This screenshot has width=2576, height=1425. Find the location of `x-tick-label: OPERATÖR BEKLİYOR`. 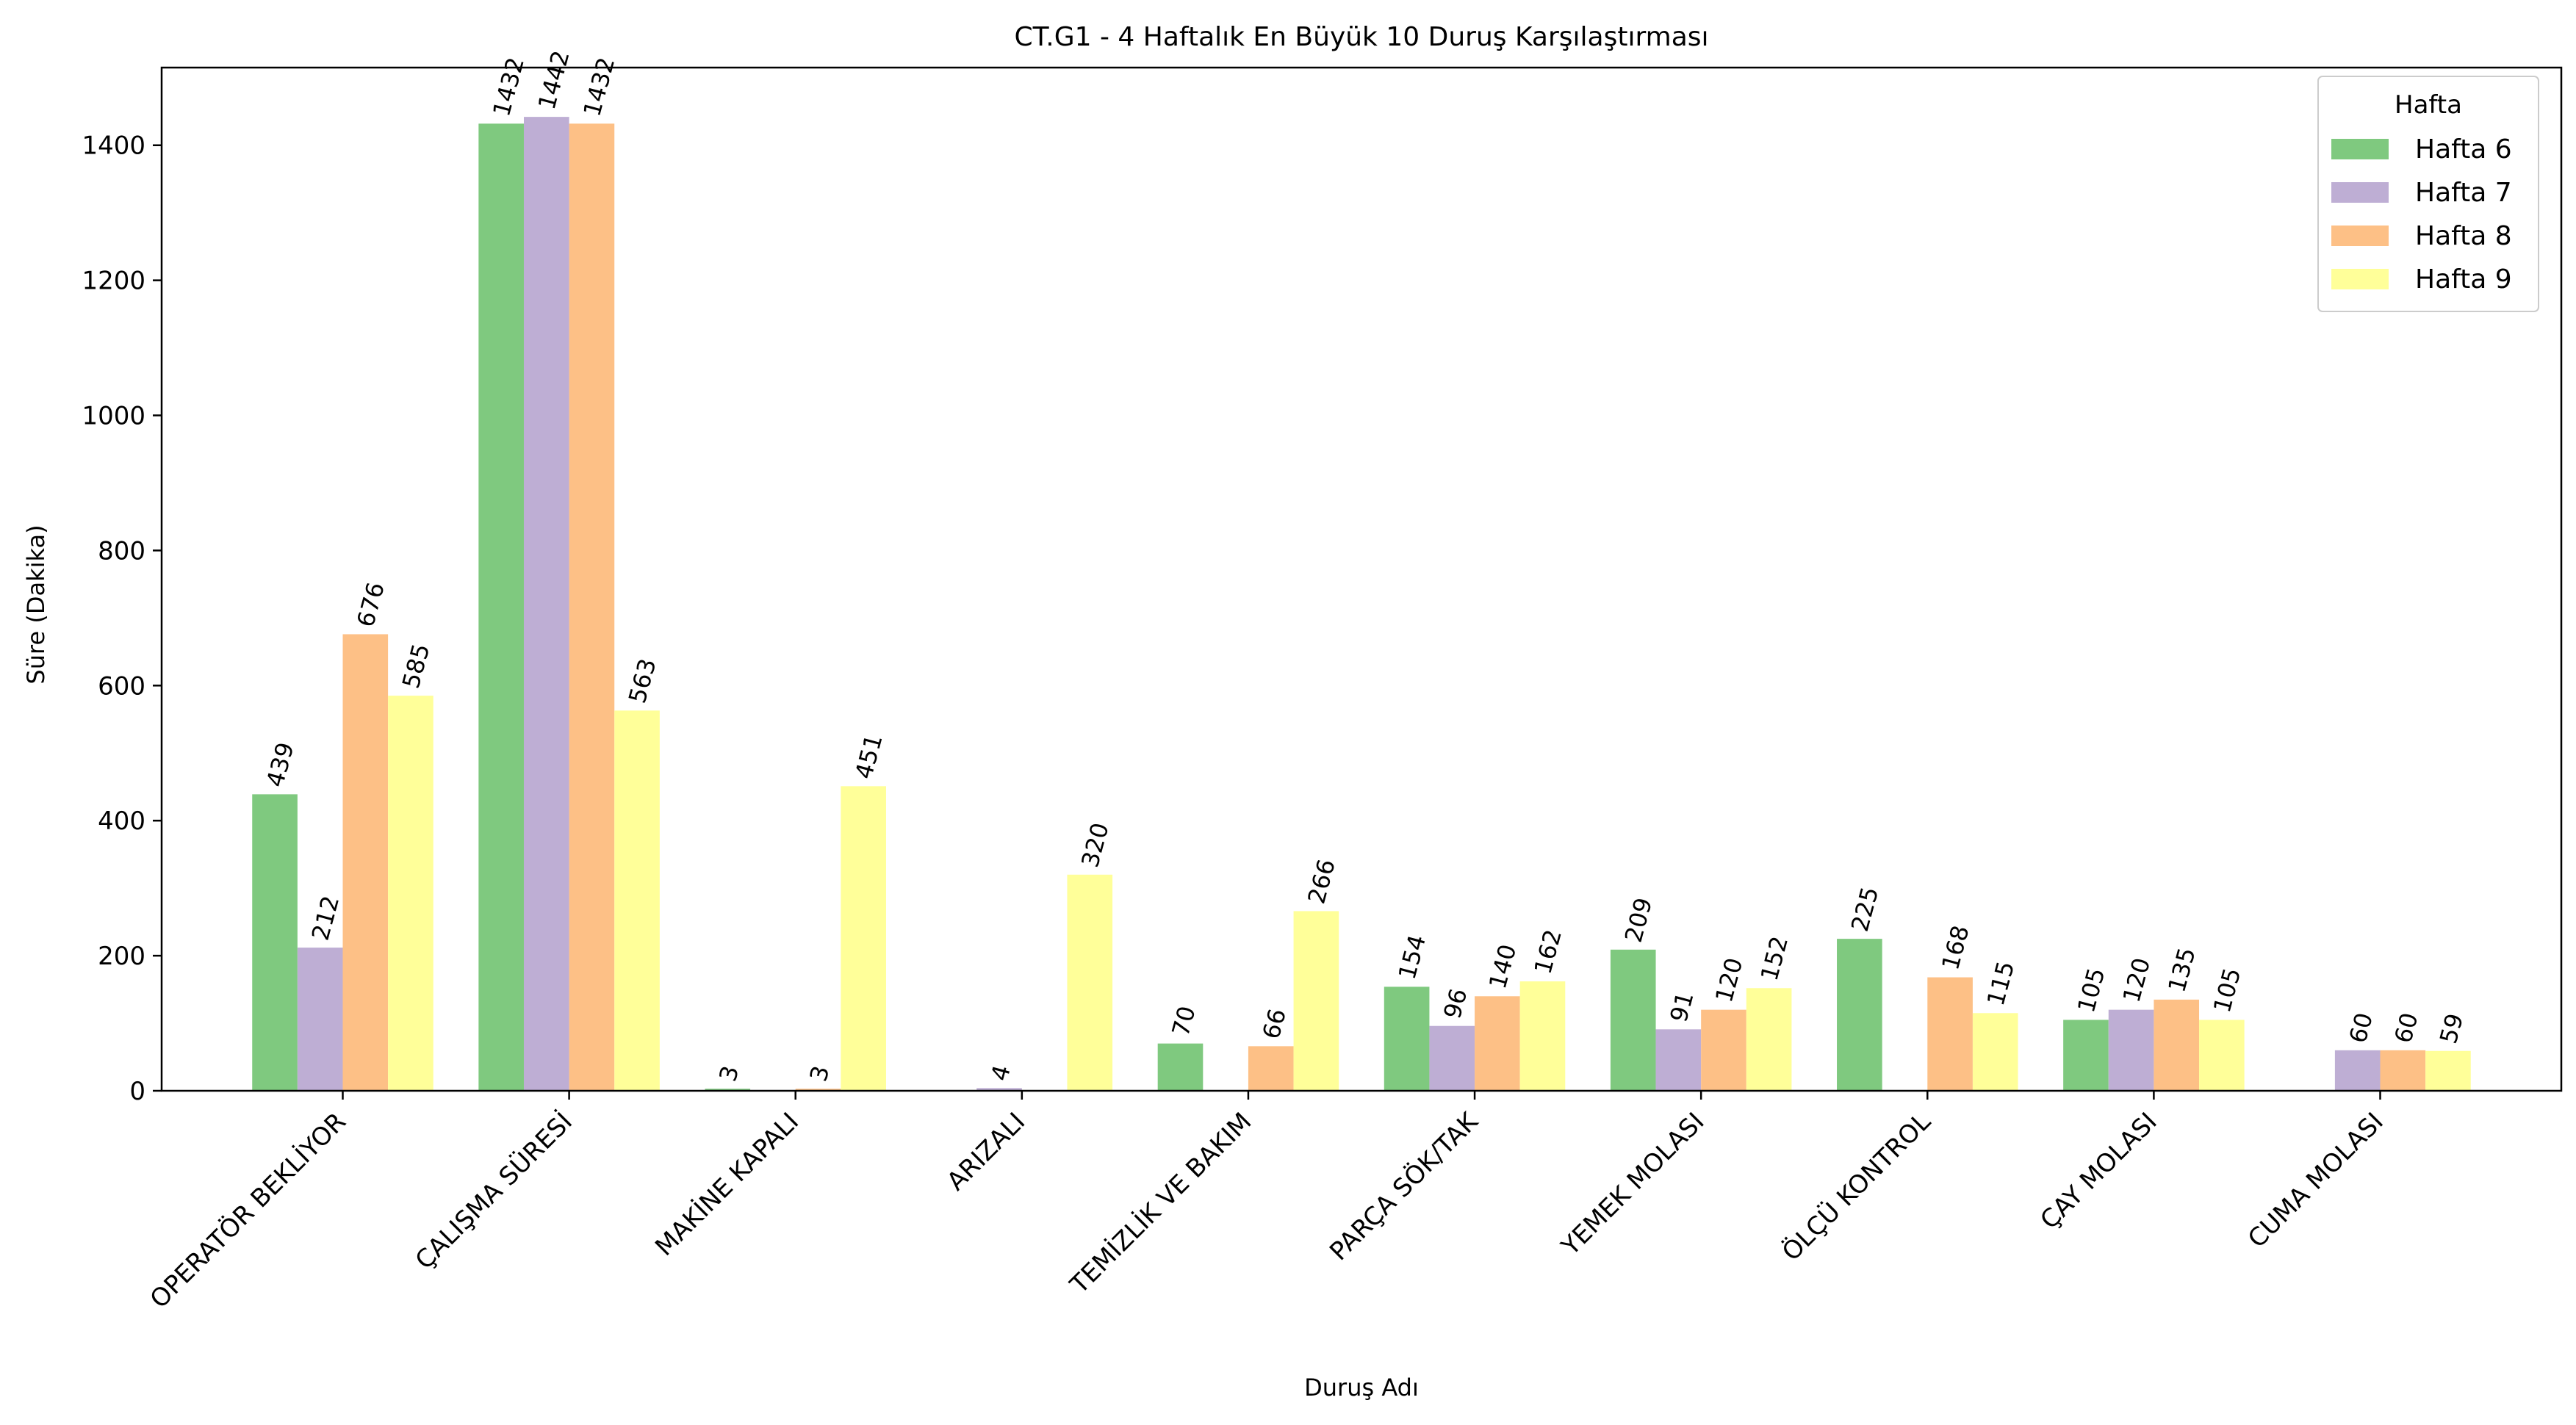

x-tick-label: OPERATÖR BEKLİYOR is located at coordinates (248, 1210).